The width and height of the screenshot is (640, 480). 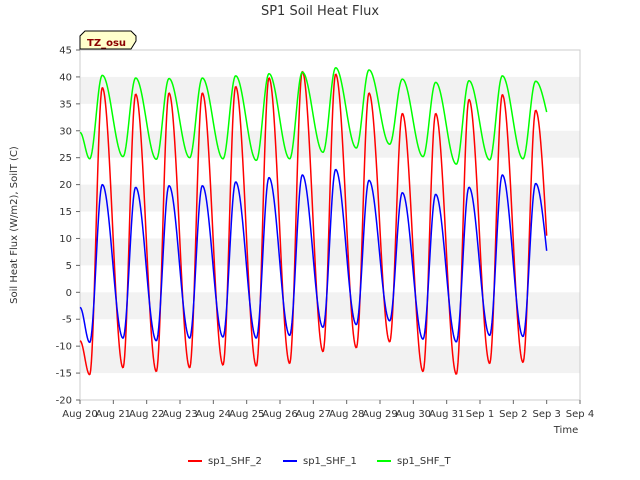 What do you see at coordinates (64, 347) in the screenshot?
I see `y-tick-label: -10` at bounding box center [64, 347].